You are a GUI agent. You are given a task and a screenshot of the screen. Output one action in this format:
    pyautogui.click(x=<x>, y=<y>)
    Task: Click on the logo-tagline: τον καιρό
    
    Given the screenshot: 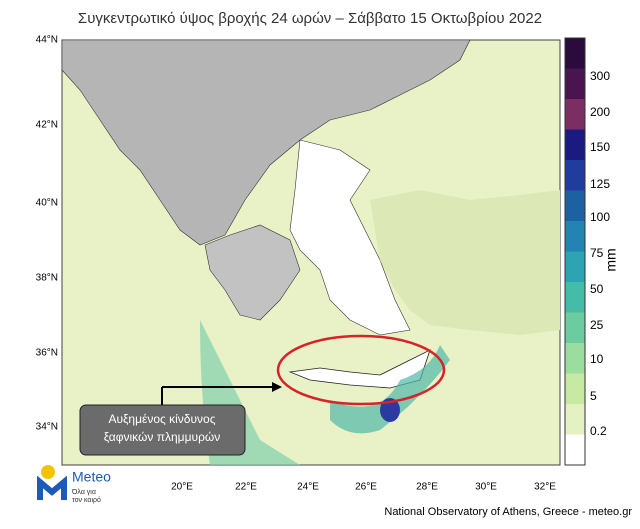 What is the action you would take?
    pyautogui.click(x=86, y=500)
    